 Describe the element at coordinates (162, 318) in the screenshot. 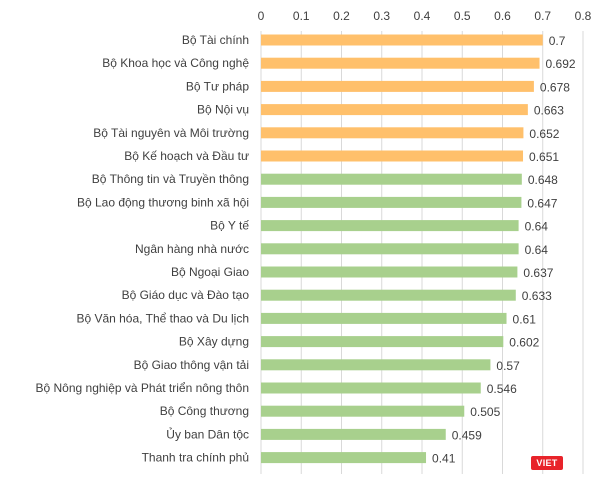

I see `category-label: Bộ Văn hóa, Thể thao và Du lịch` at that location.